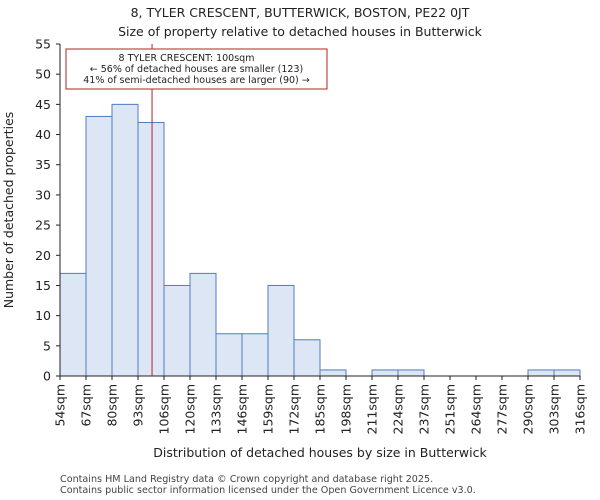 This screenshot has height=500, width=600. I want to click on y-tick-label-20: 20, so click(43, 255).